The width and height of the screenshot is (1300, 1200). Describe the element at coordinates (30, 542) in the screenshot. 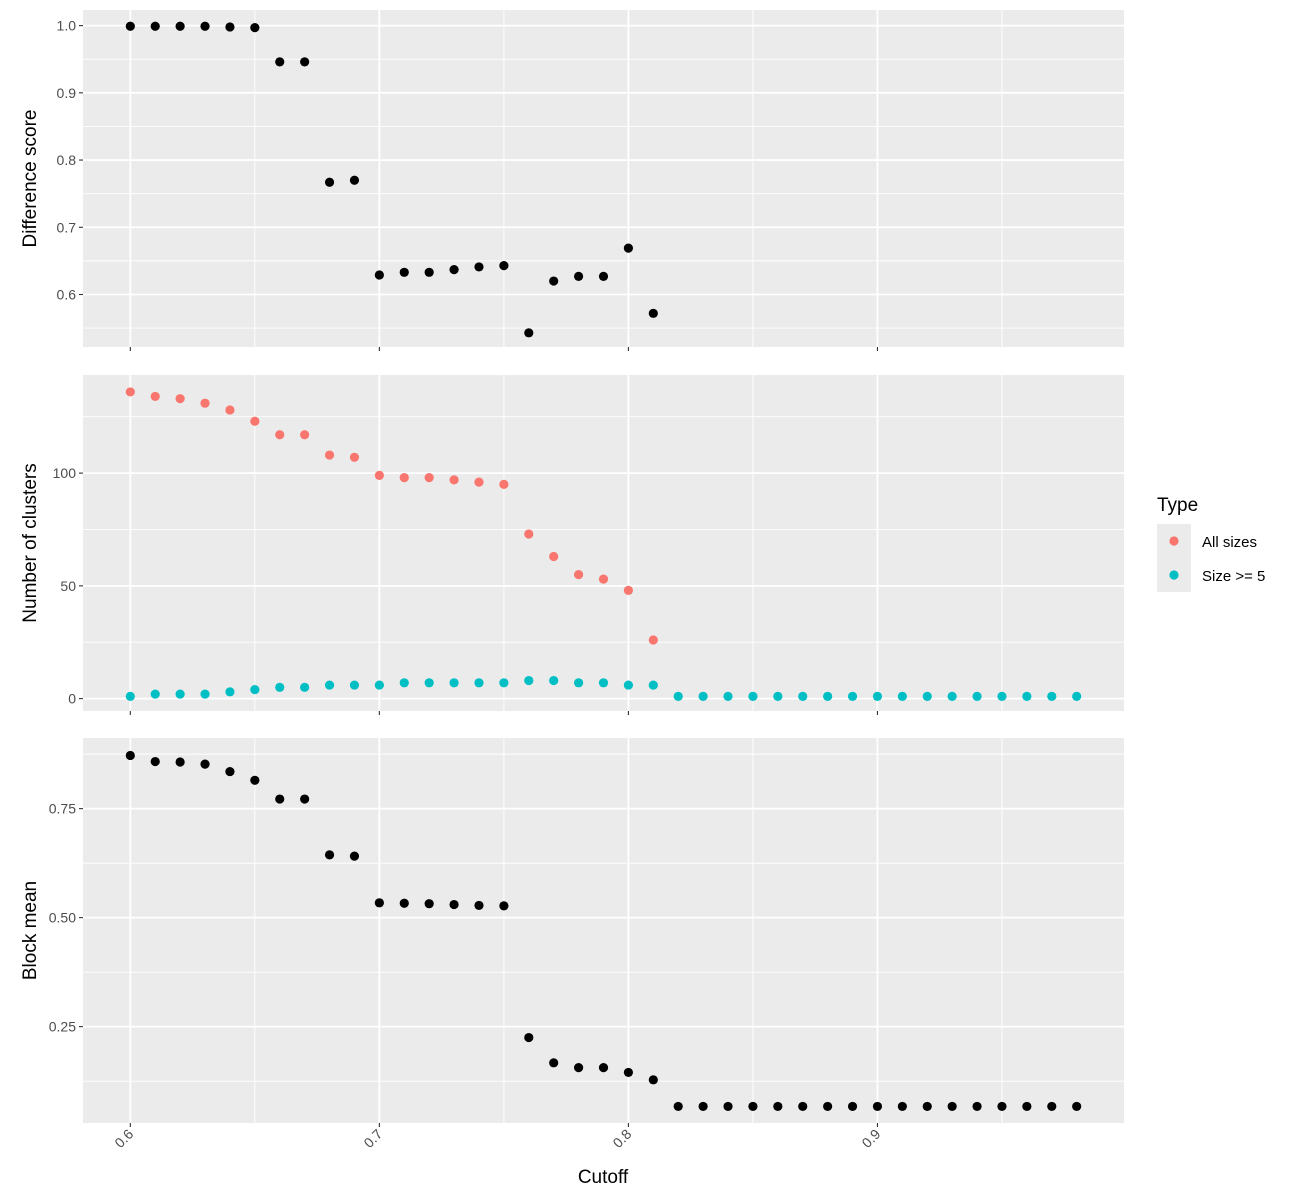

I see `y-axis-title: Number of clusters` at that location.